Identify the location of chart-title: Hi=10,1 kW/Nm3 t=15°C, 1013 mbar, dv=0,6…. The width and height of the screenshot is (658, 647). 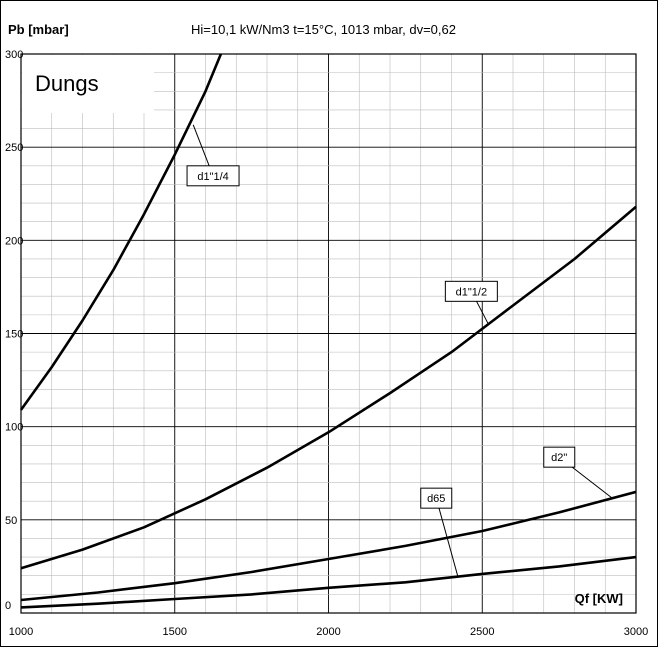
(323, 29).